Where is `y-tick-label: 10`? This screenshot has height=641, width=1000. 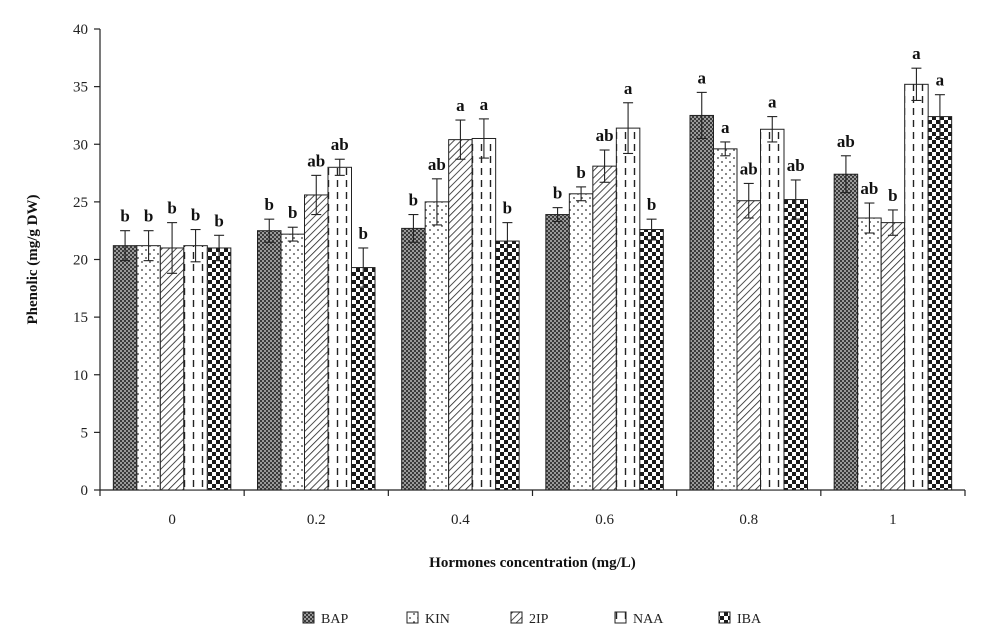 y-tick-label: 10 is located at coordinates (80, 376).